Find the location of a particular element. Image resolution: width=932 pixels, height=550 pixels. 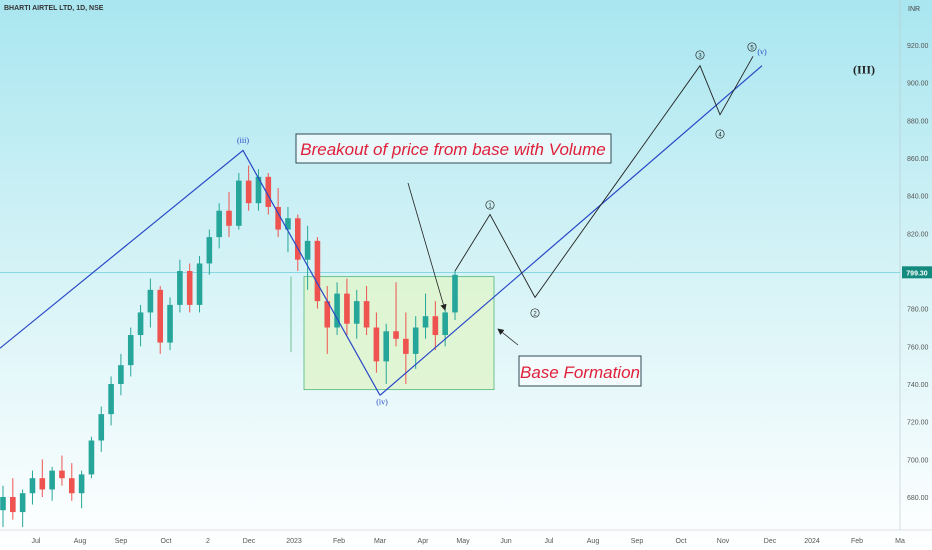

base-box is located at coordinates (399, 333).